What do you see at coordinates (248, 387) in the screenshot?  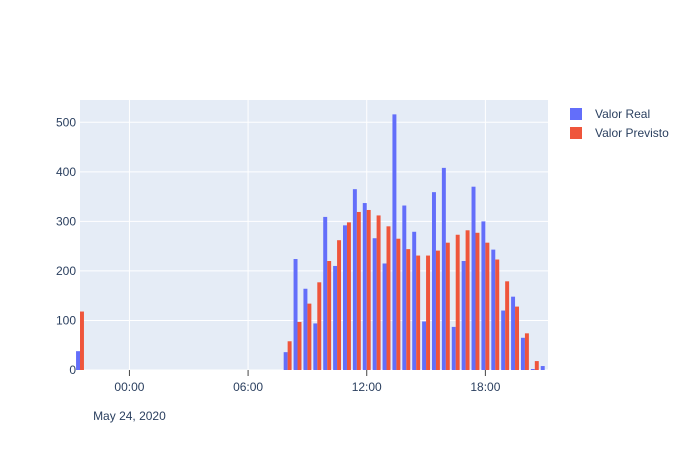 I see `x-tick-label: 06:00` at bounding box center [248, 387].